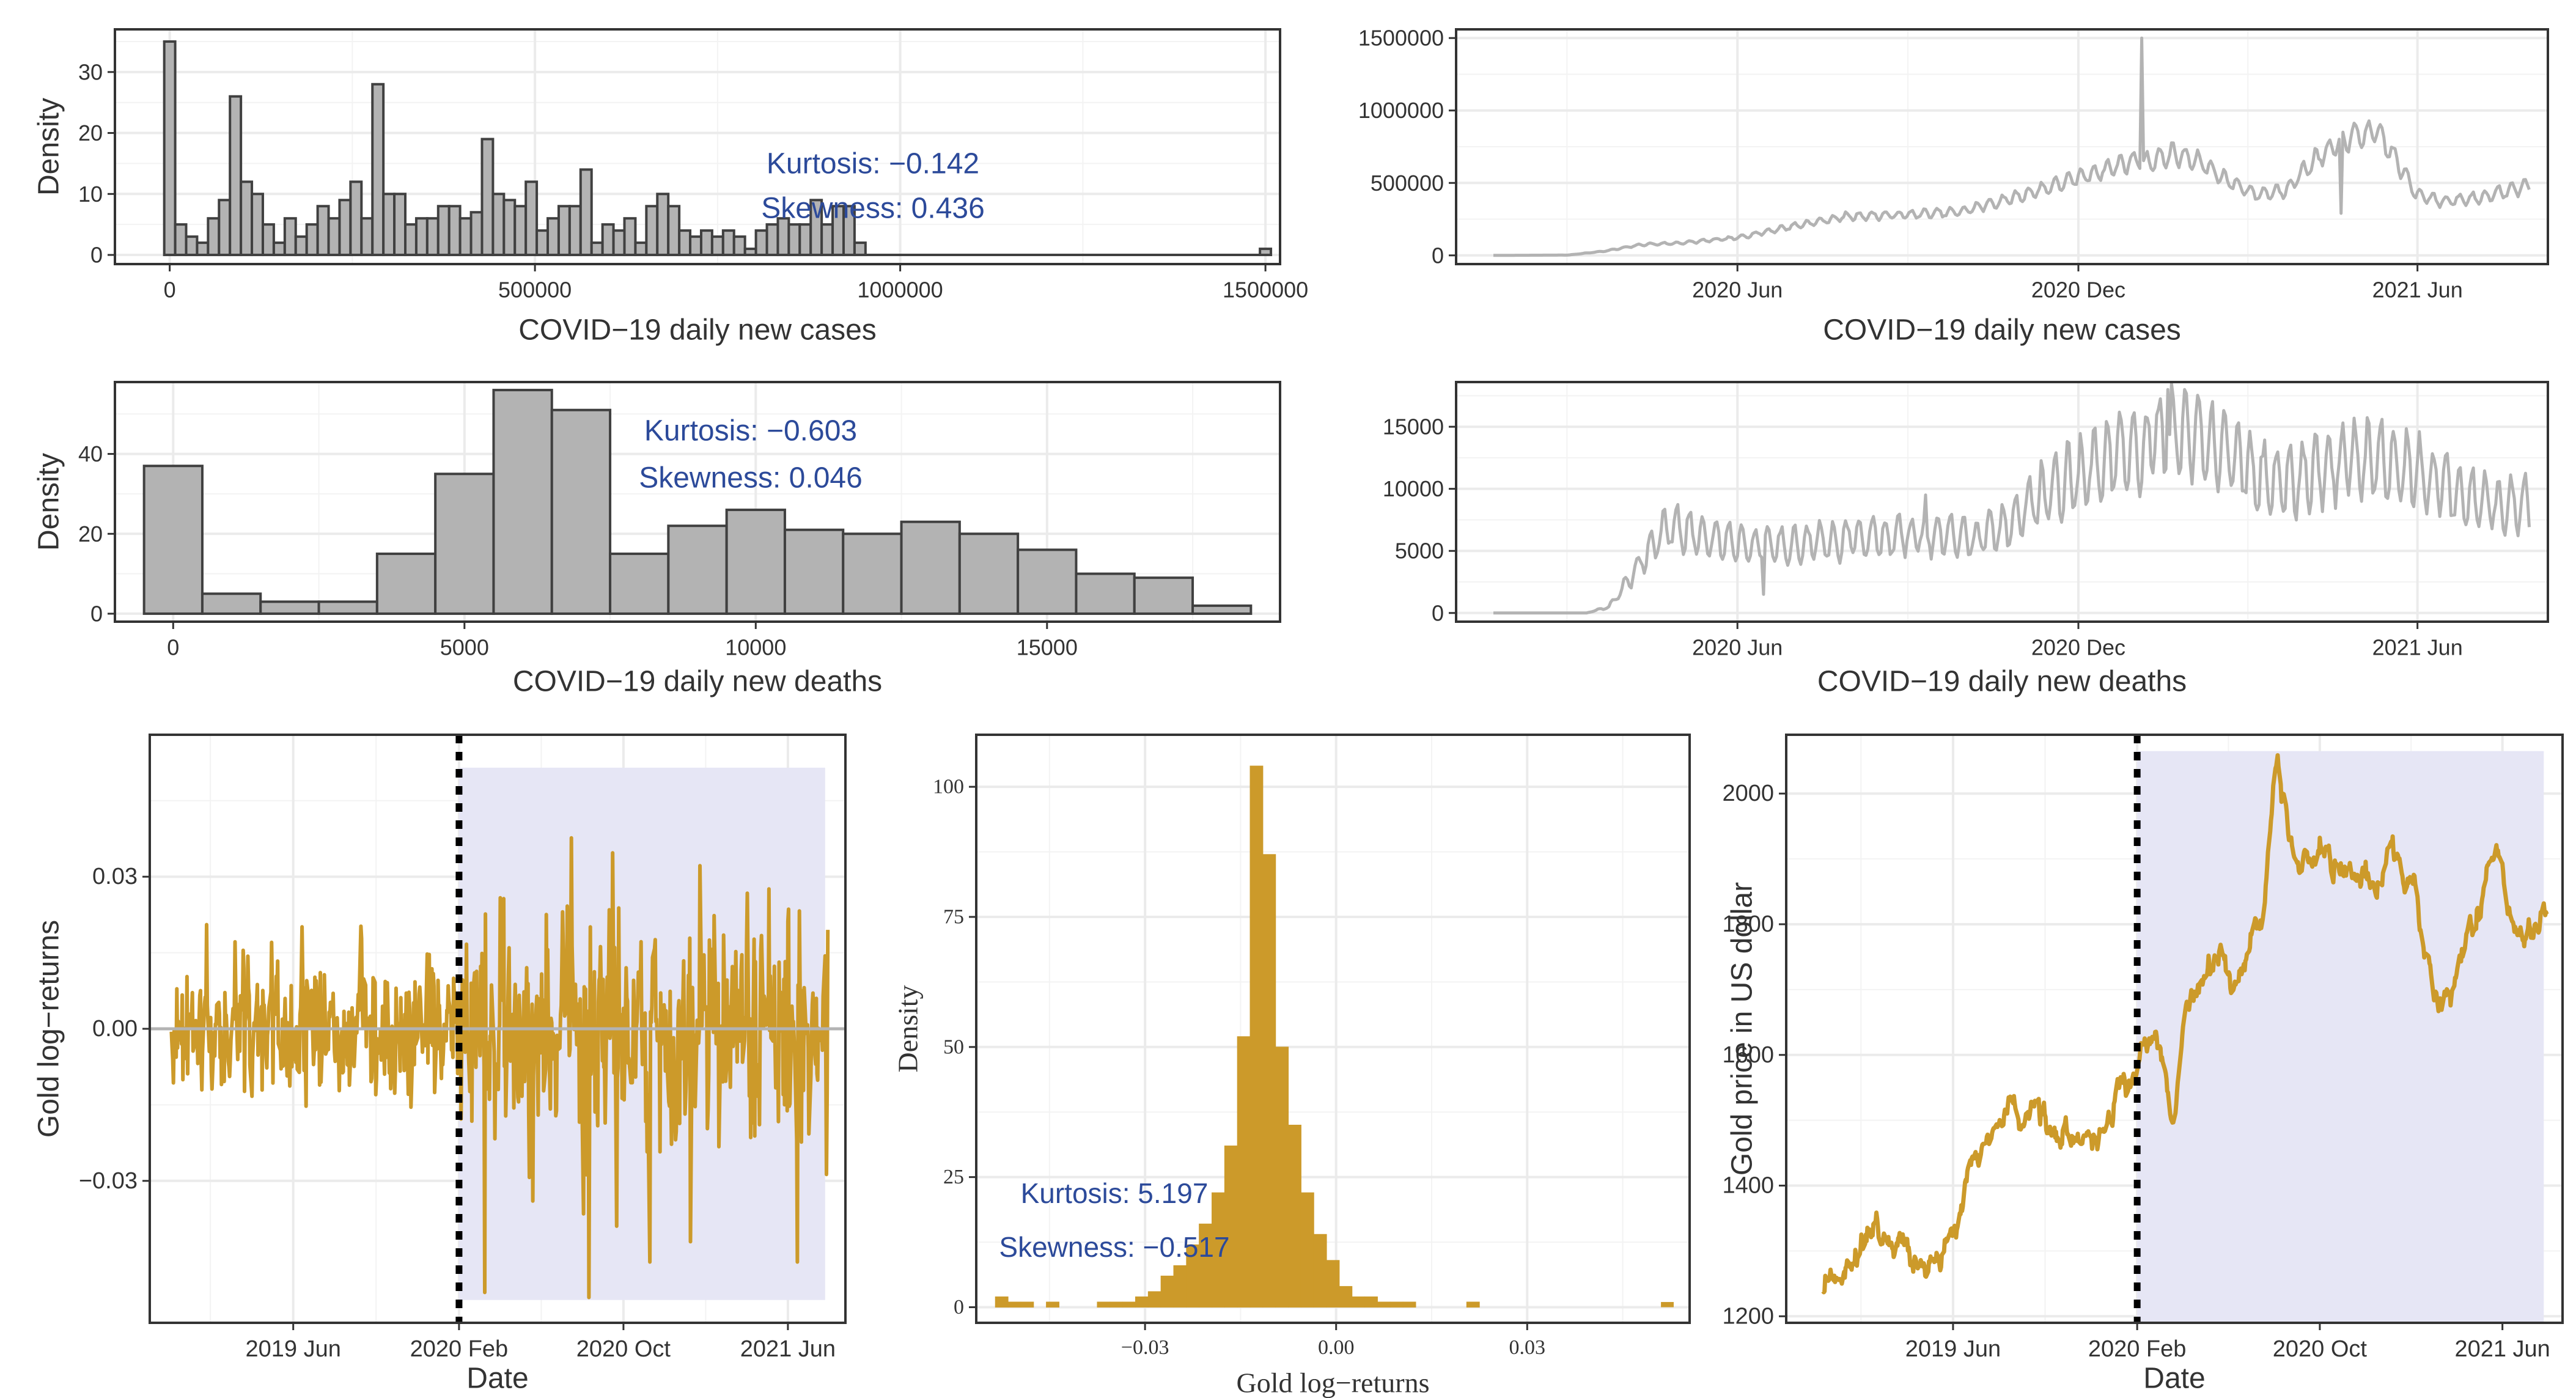  Describe the element at coordinates (750, 431) in the screenshot. I see `kurtosis-label: Kurtosis: −0.603` at that location.